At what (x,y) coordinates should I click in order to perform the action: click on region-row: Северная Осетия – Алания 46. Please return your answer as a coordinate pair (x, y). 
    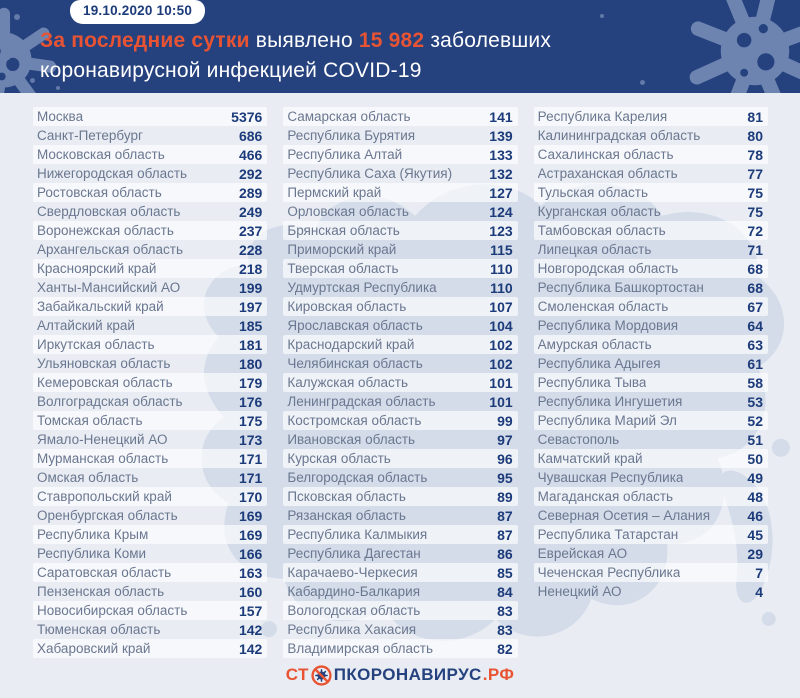
    Looking at the image, I should click on (651, 515).